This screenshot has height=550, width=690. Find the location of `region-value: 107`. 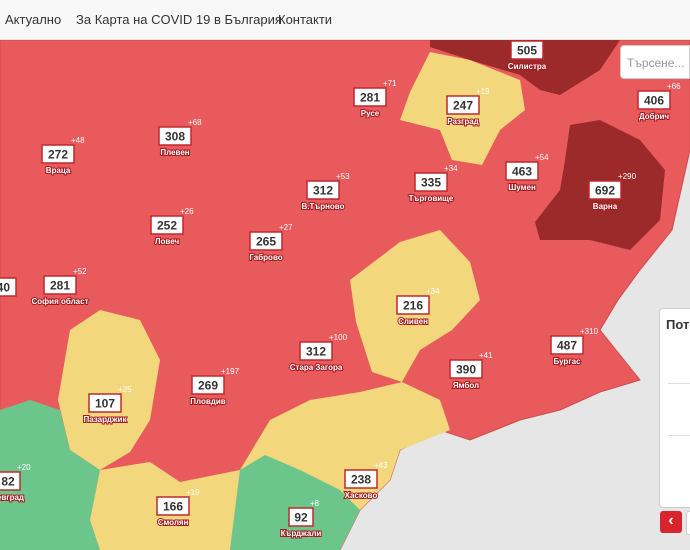

region-value: 107 is located at coordinates (105, 404).